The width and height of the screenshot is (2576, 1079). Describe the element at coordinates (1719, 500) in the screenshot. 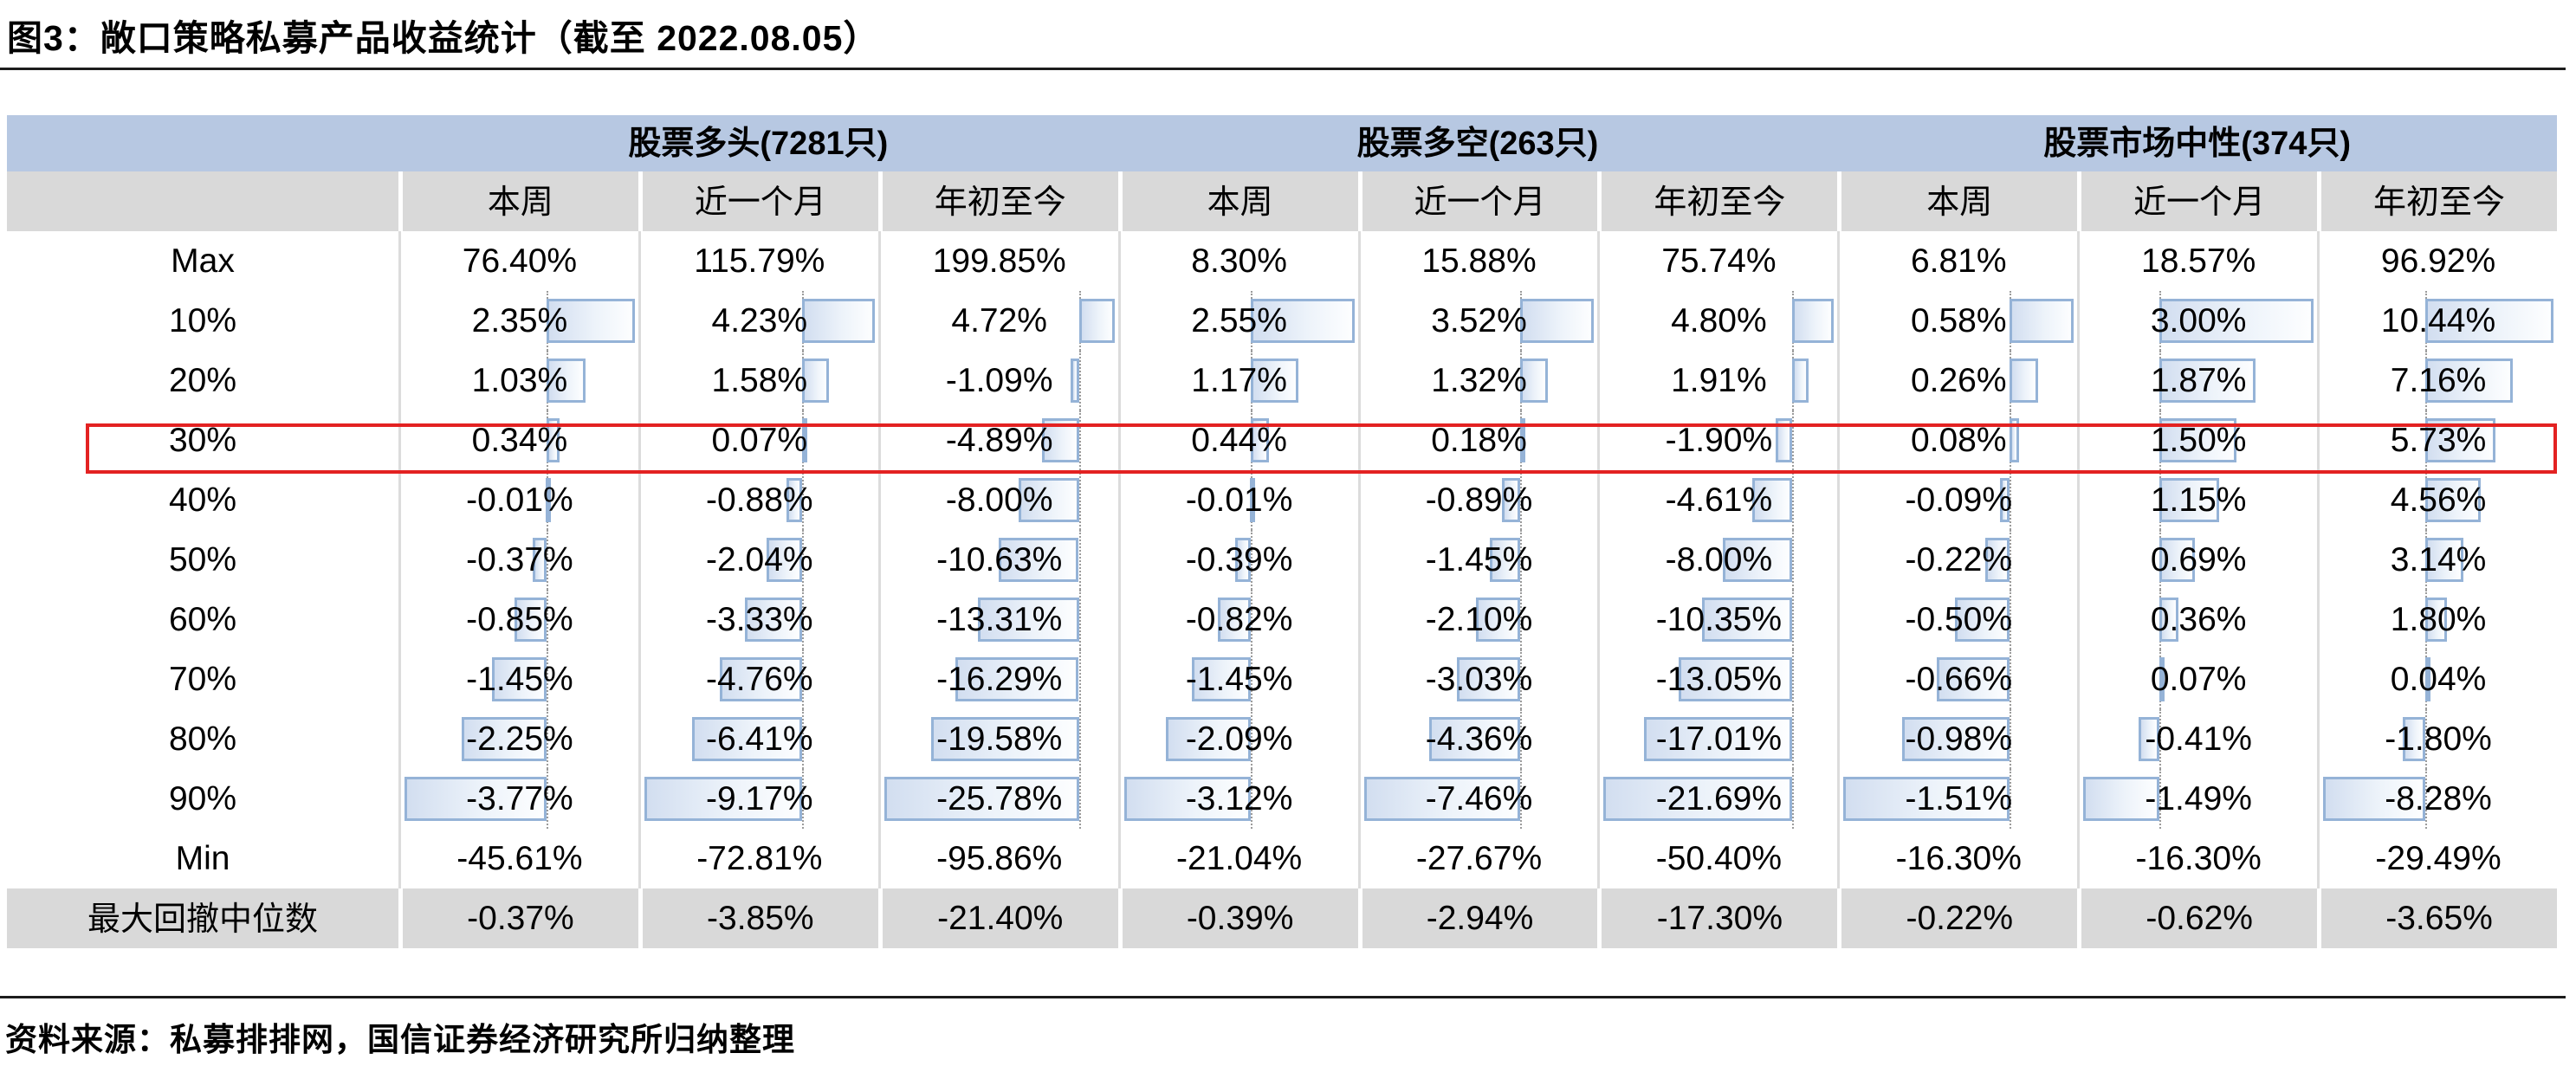

I see `value-cell-text: -4.61%` at that location.